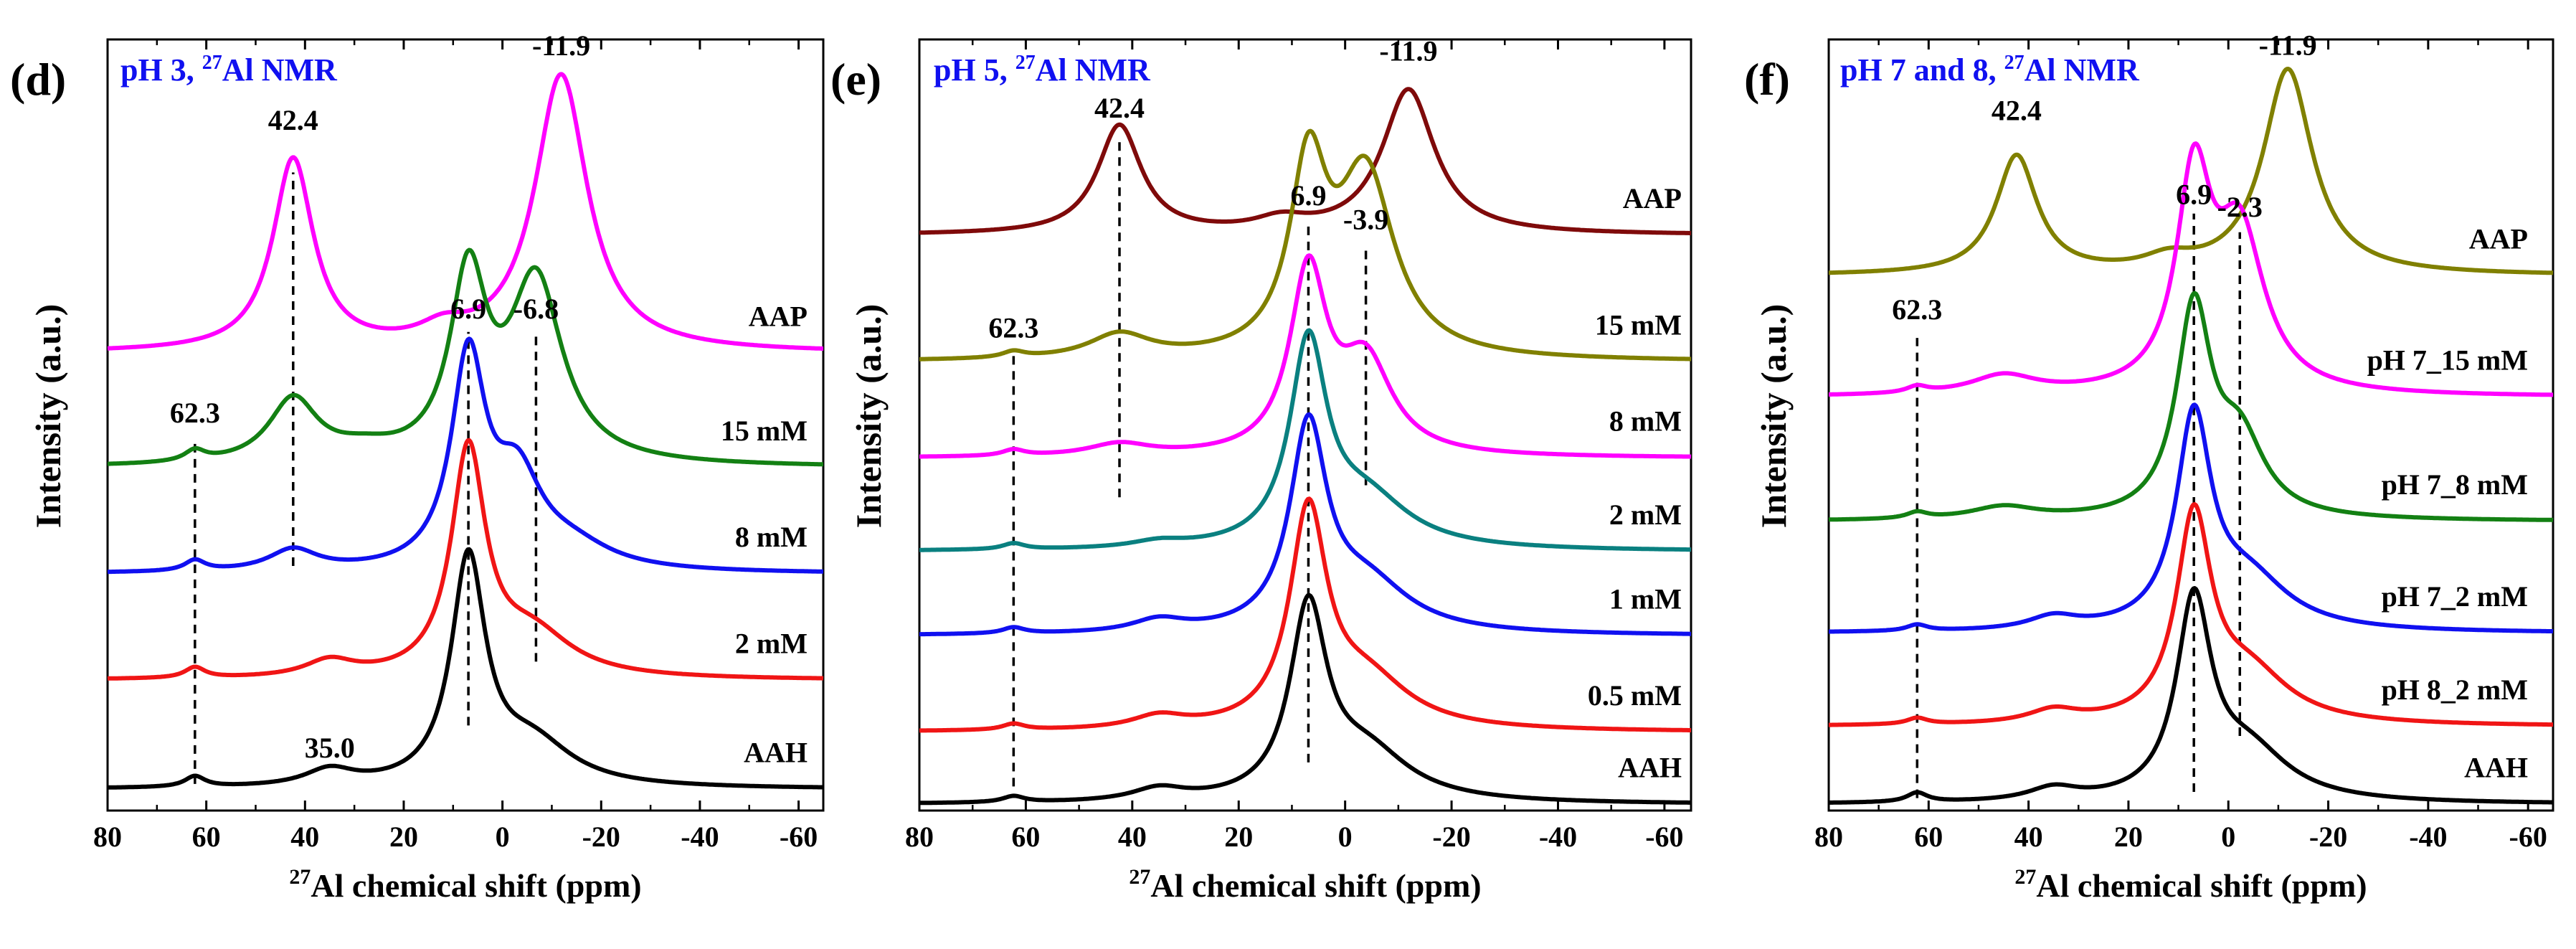 This screenshot has height=949, width=2576. Describe the element at coordinates (38, 79) in the screenshot. I see `panel-label: (d)` at that location.